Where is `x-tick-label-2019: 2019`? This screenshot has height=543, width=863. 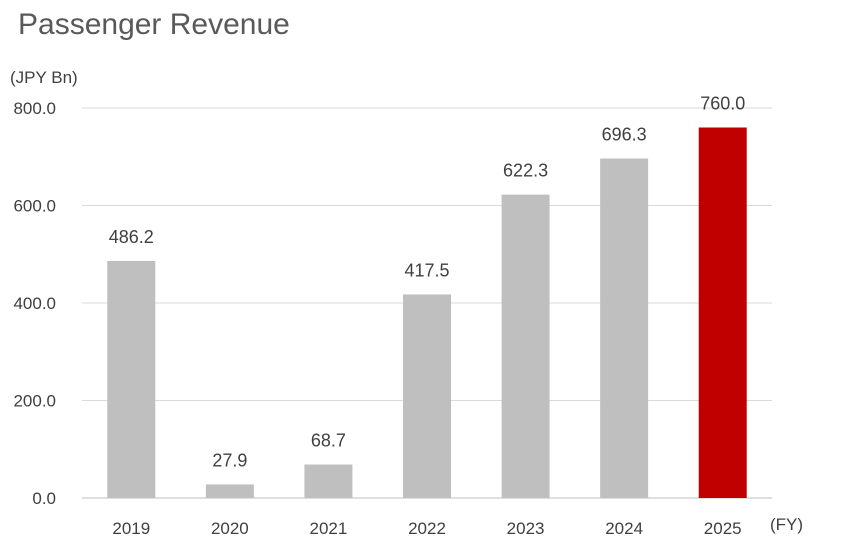 x-tick-label-2019: 2019 is located at coordinates (131, 528).